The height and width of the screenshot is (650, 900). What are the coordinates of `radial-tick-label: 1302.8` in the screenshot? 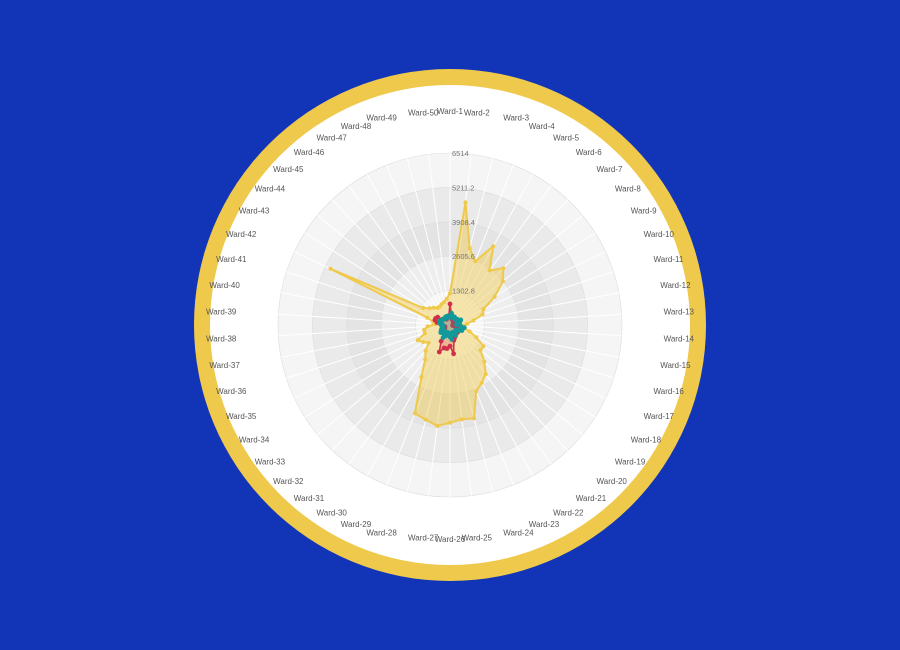 It's located at (463, 291).